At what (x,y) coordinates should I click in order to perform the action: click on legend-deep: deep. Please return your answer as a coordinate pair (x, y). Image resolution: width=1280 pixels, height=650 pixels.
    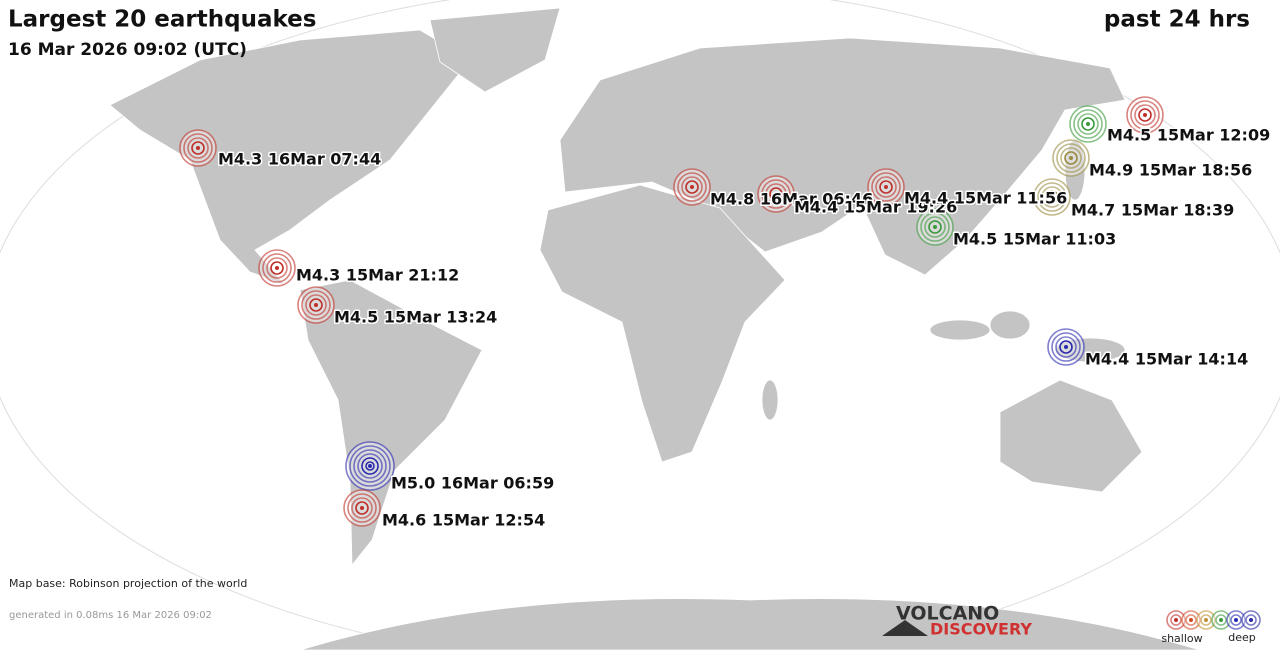
    Looking at the image, I should click on (1242, 637).